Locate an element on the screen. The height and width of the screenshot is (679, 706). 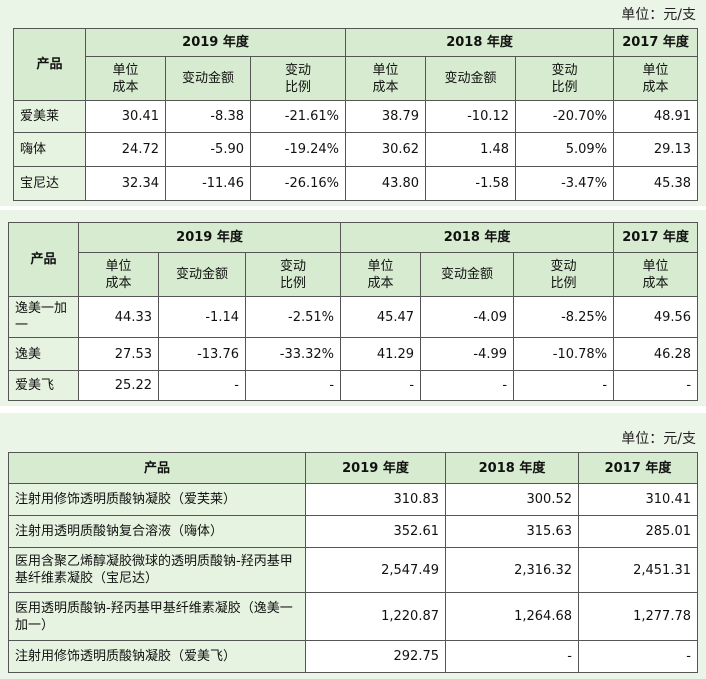
table-row: 注射用透明质酸钠复合溶液（嗨体） 352.61 315.63 285.01 is located at coordinates (353, 531).